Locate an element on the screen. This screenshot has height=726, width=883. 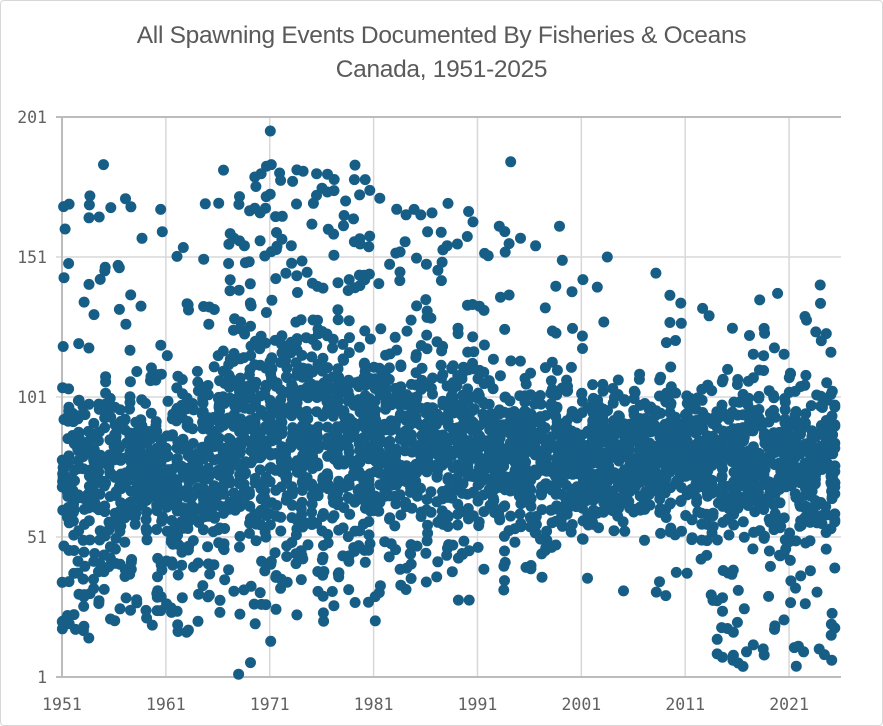
x-tick-label: 2001 is located at coordinates (581, 704).